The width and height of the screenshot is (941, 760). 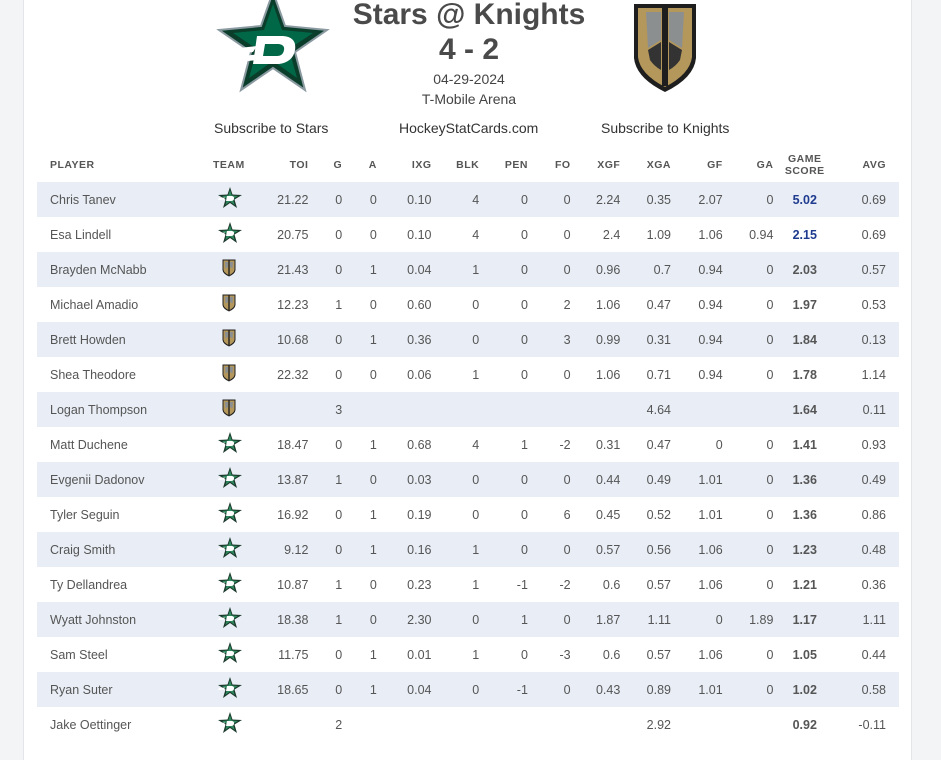 What do you see at coordinates (89, 584) in the screenshot?
I see `player-name: Ty Dellandrea` at bounding box center [89, 584].